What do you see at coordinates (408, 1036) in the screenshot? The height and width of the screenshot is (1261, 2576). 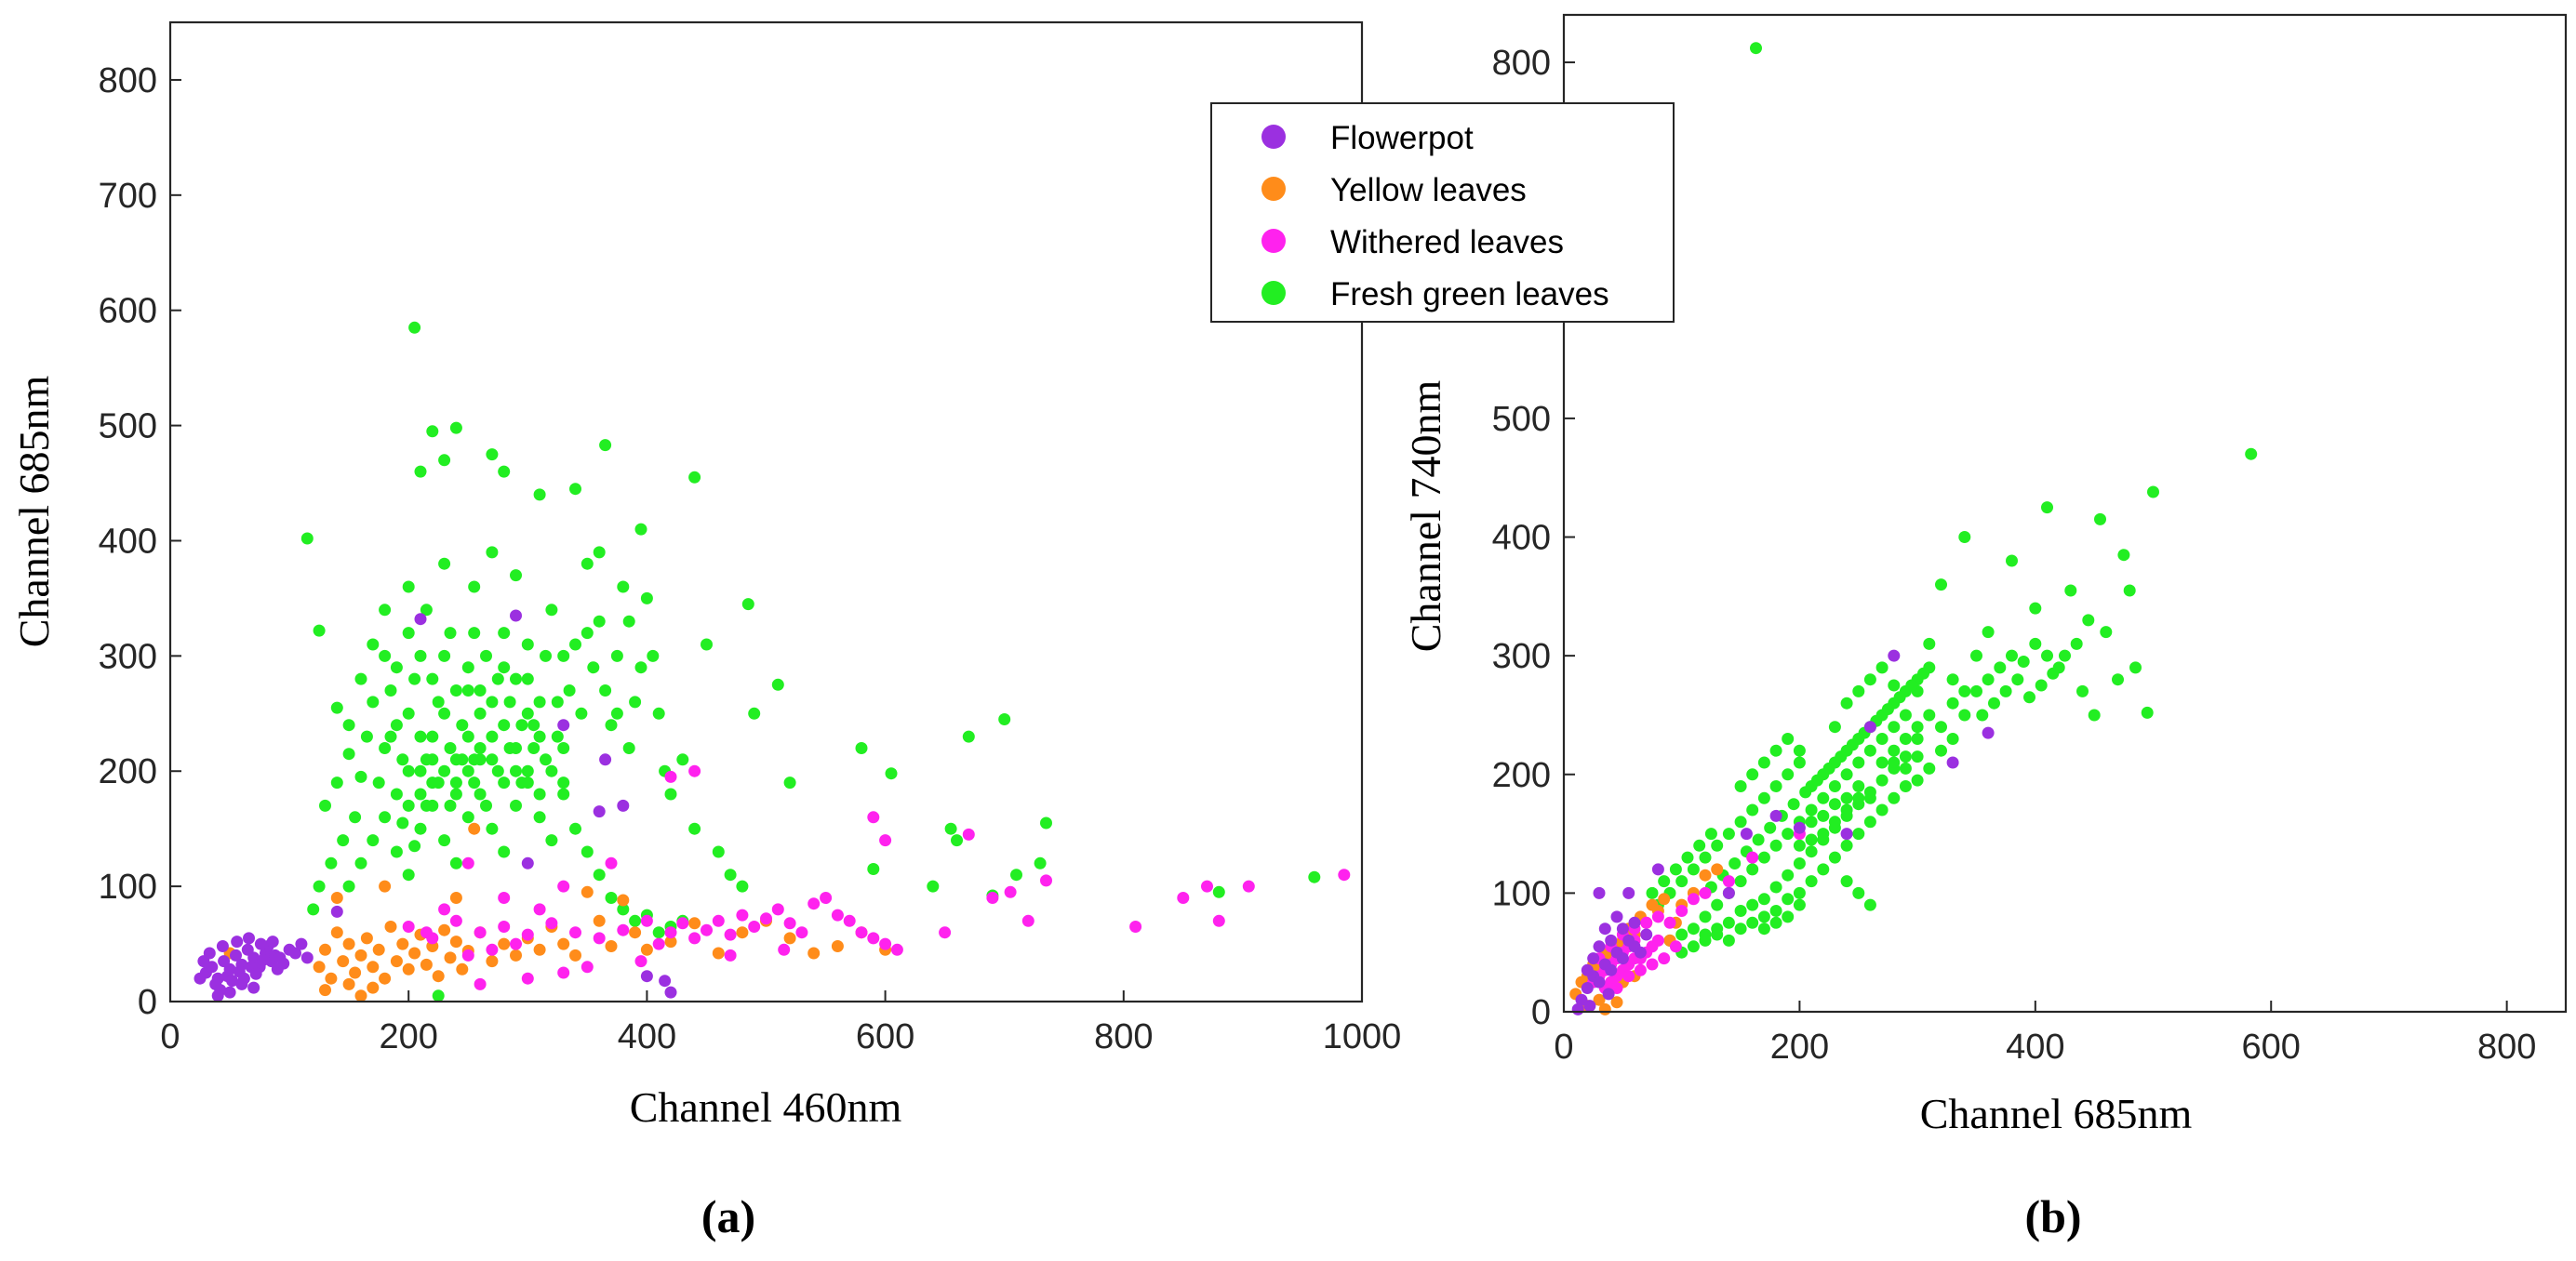 I see `panel-a-x-tick-label: 200` at bounding box center [408, 1036].